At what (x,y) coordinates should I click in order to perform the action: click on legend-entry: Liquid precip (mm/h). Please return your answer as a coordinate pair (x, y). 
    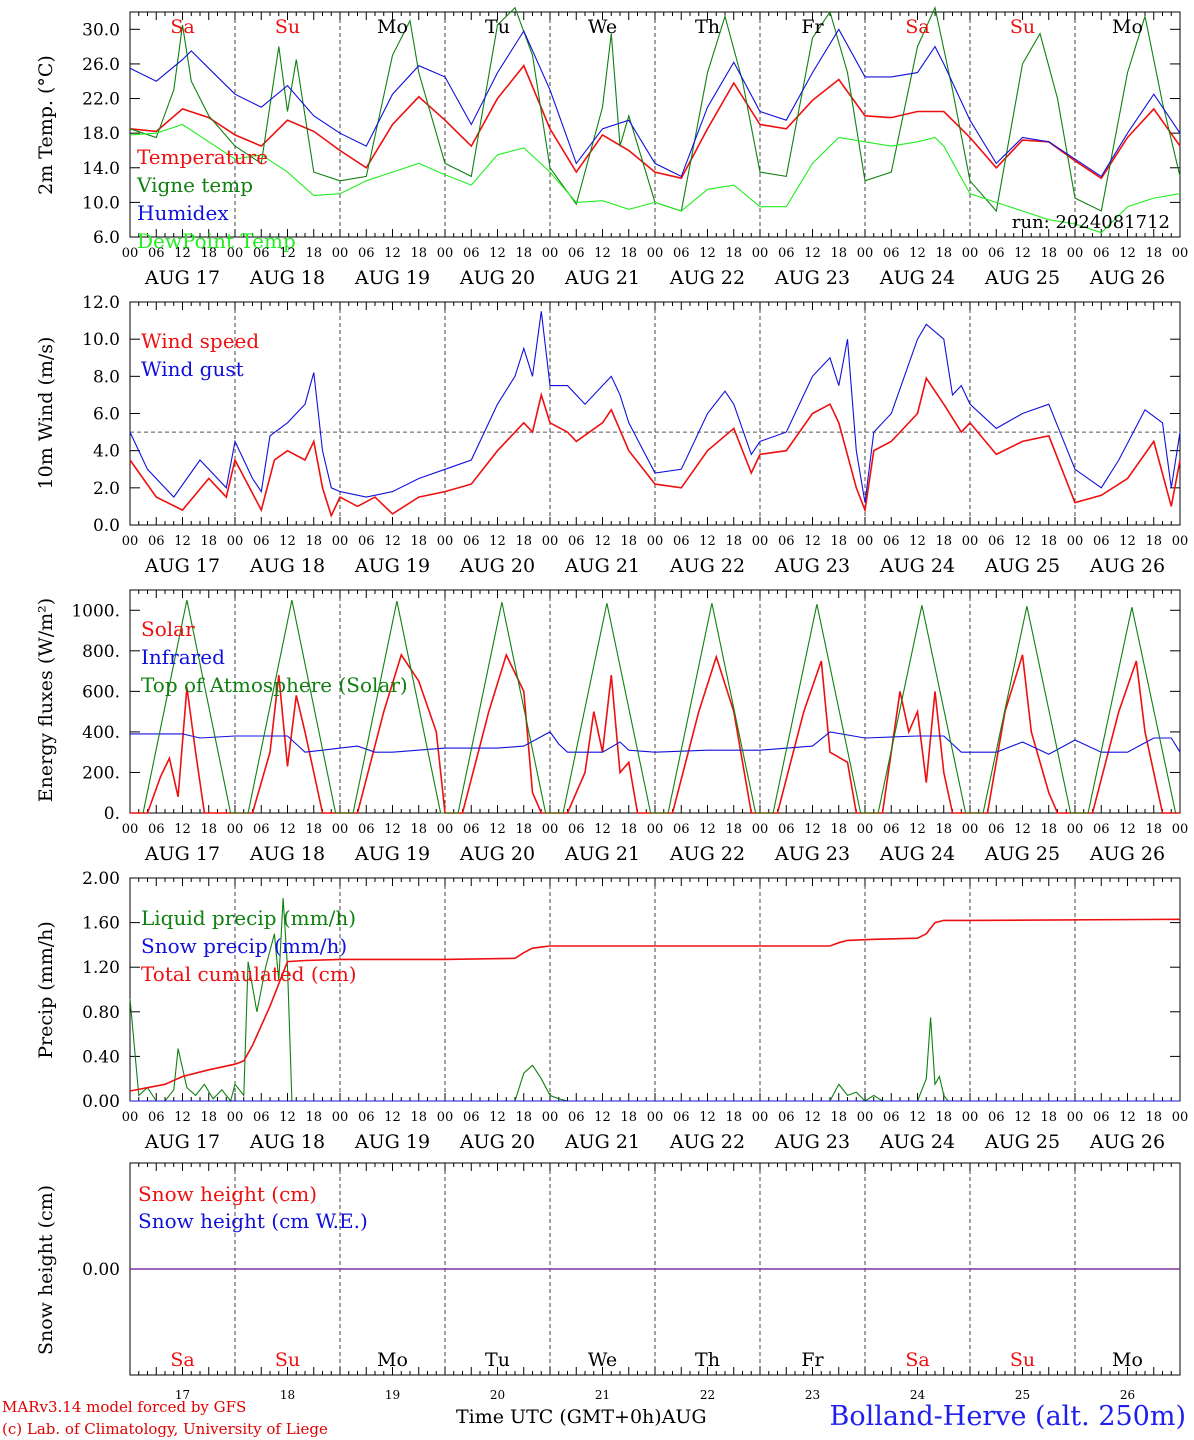
    Looking at the image, I should click on (248, 918).